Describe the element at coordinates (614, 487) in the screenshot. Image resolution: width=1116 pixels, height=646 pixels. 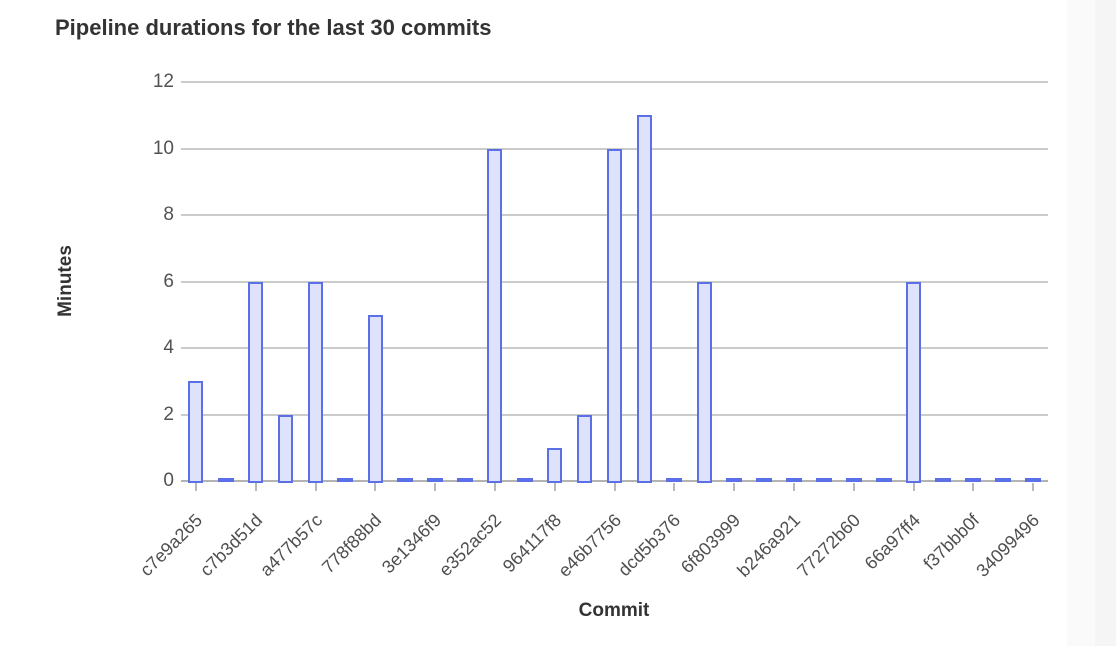
I see `x-tick-e46b7756` at that location.